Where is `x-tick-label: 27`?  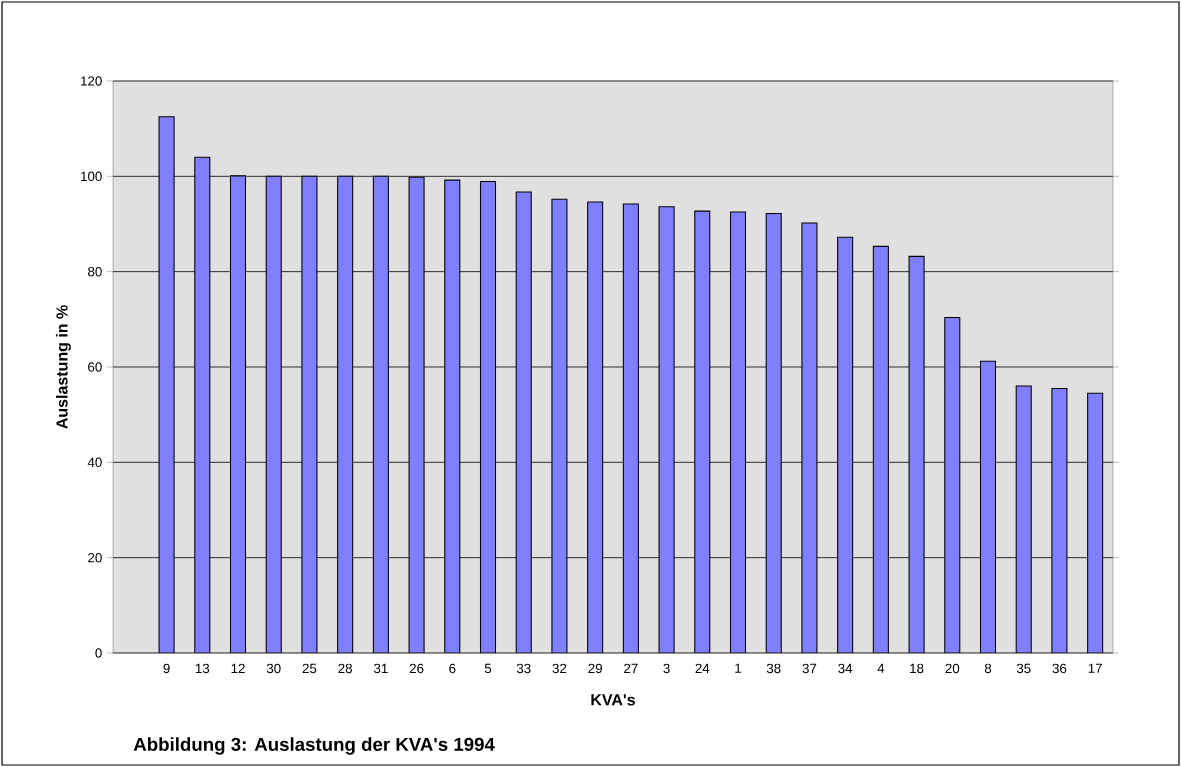 x-tick-label: 27 is located at coordinates (631, 668).